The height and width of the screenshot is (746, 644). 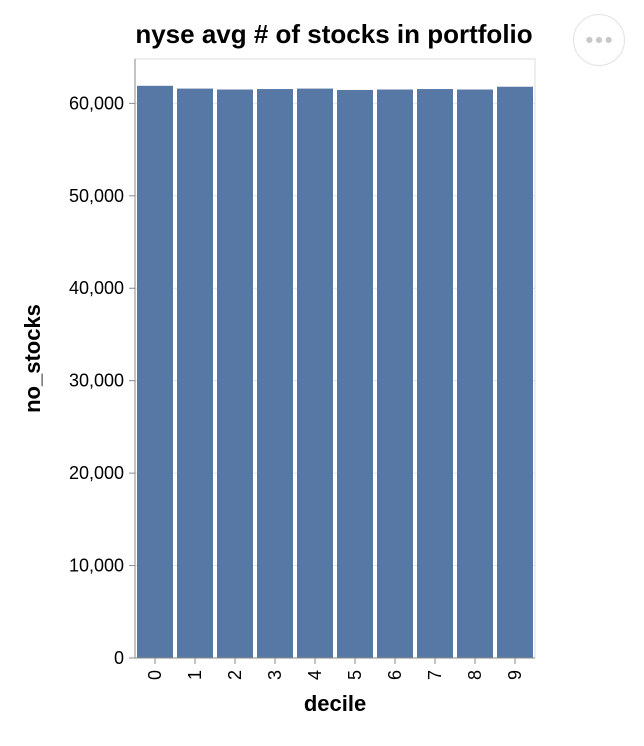 What do you see at coordinates (315, 675) in the screenshot?
I see `x-tick-label: 4` at bounding box center [315, 675].